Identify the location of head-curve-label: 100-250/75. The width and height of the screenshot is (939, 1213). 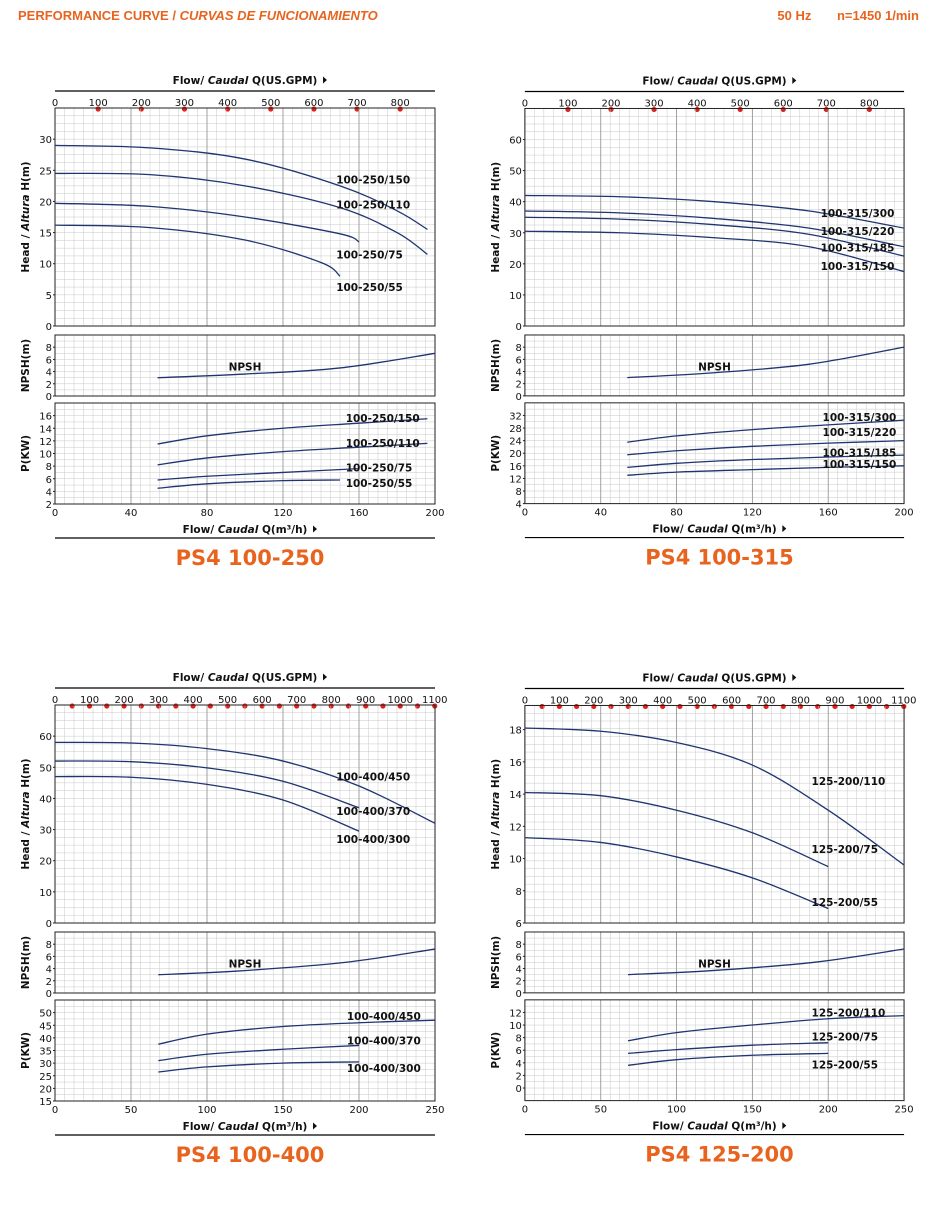
(369, 255).